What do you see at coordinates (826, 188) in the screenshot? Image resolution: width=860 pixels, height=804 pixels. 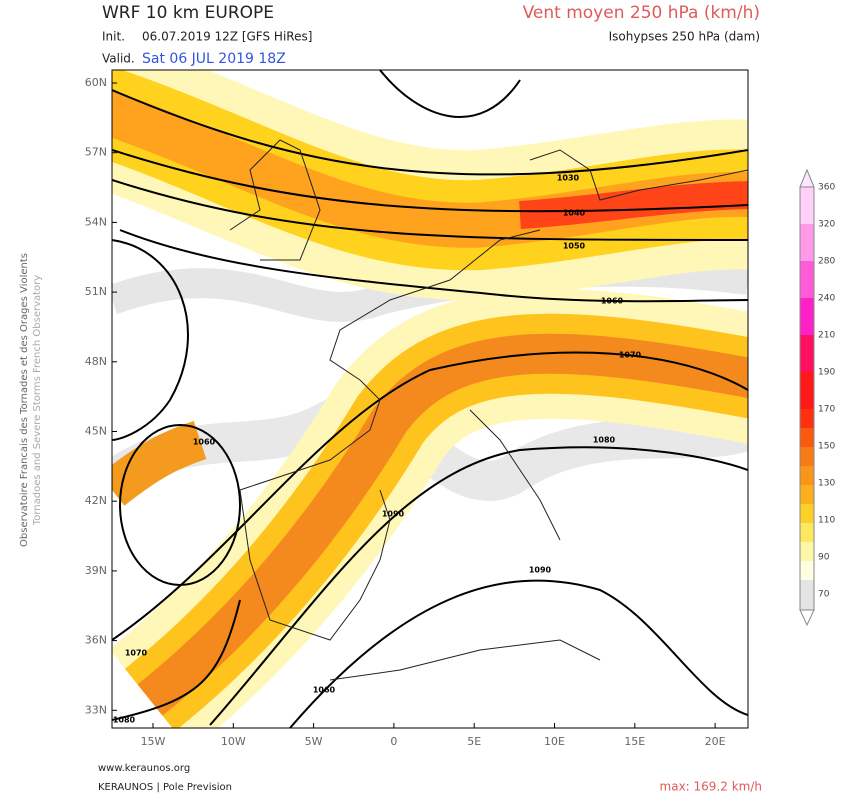 I see `colorbar-label: 360` at bounding box center [826, 188].